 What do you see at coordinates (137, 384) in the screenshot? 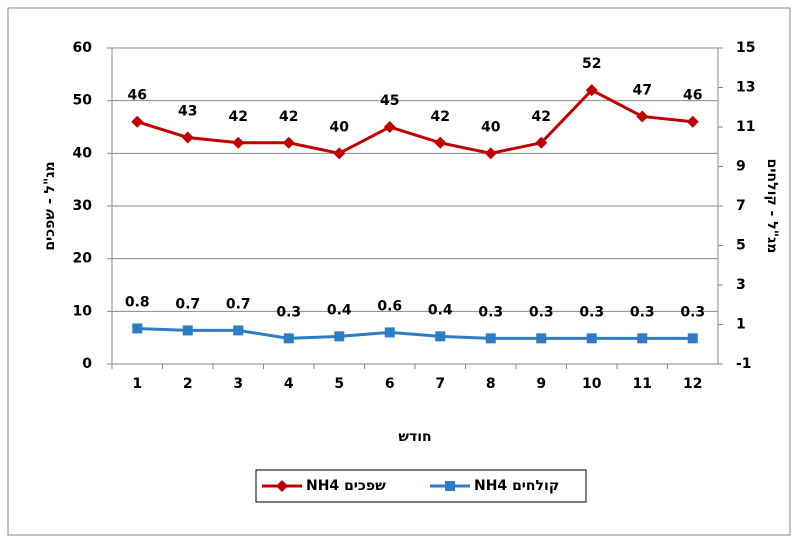
I see `x-tick-label: 1` at bounding box center [137, 384].